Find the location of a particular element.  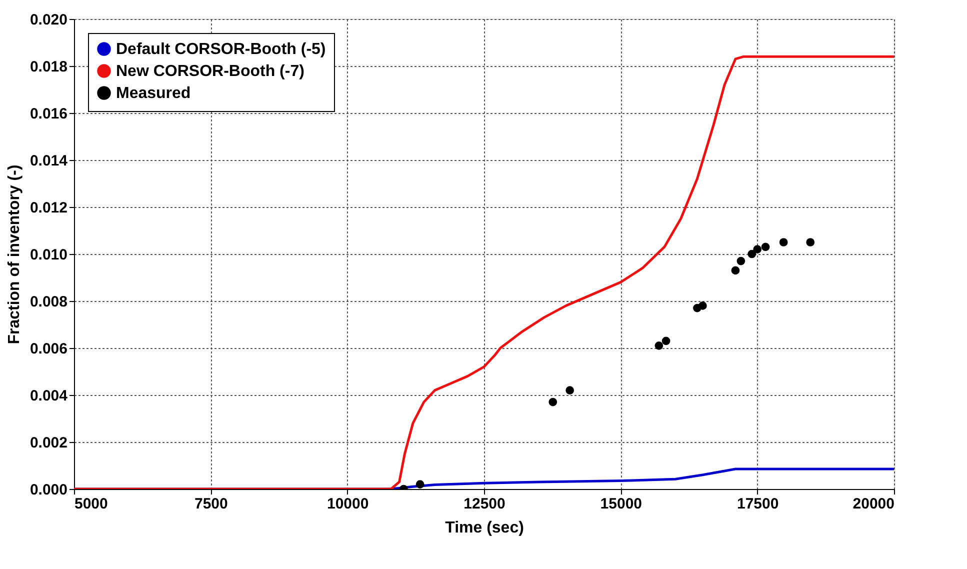

y-tick-label: 0.010 is located at coordinates (49, 255).